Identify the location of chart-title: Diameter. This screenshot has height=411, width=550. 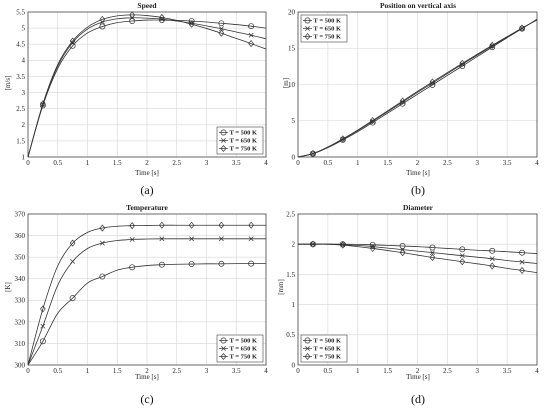
(418, 207).